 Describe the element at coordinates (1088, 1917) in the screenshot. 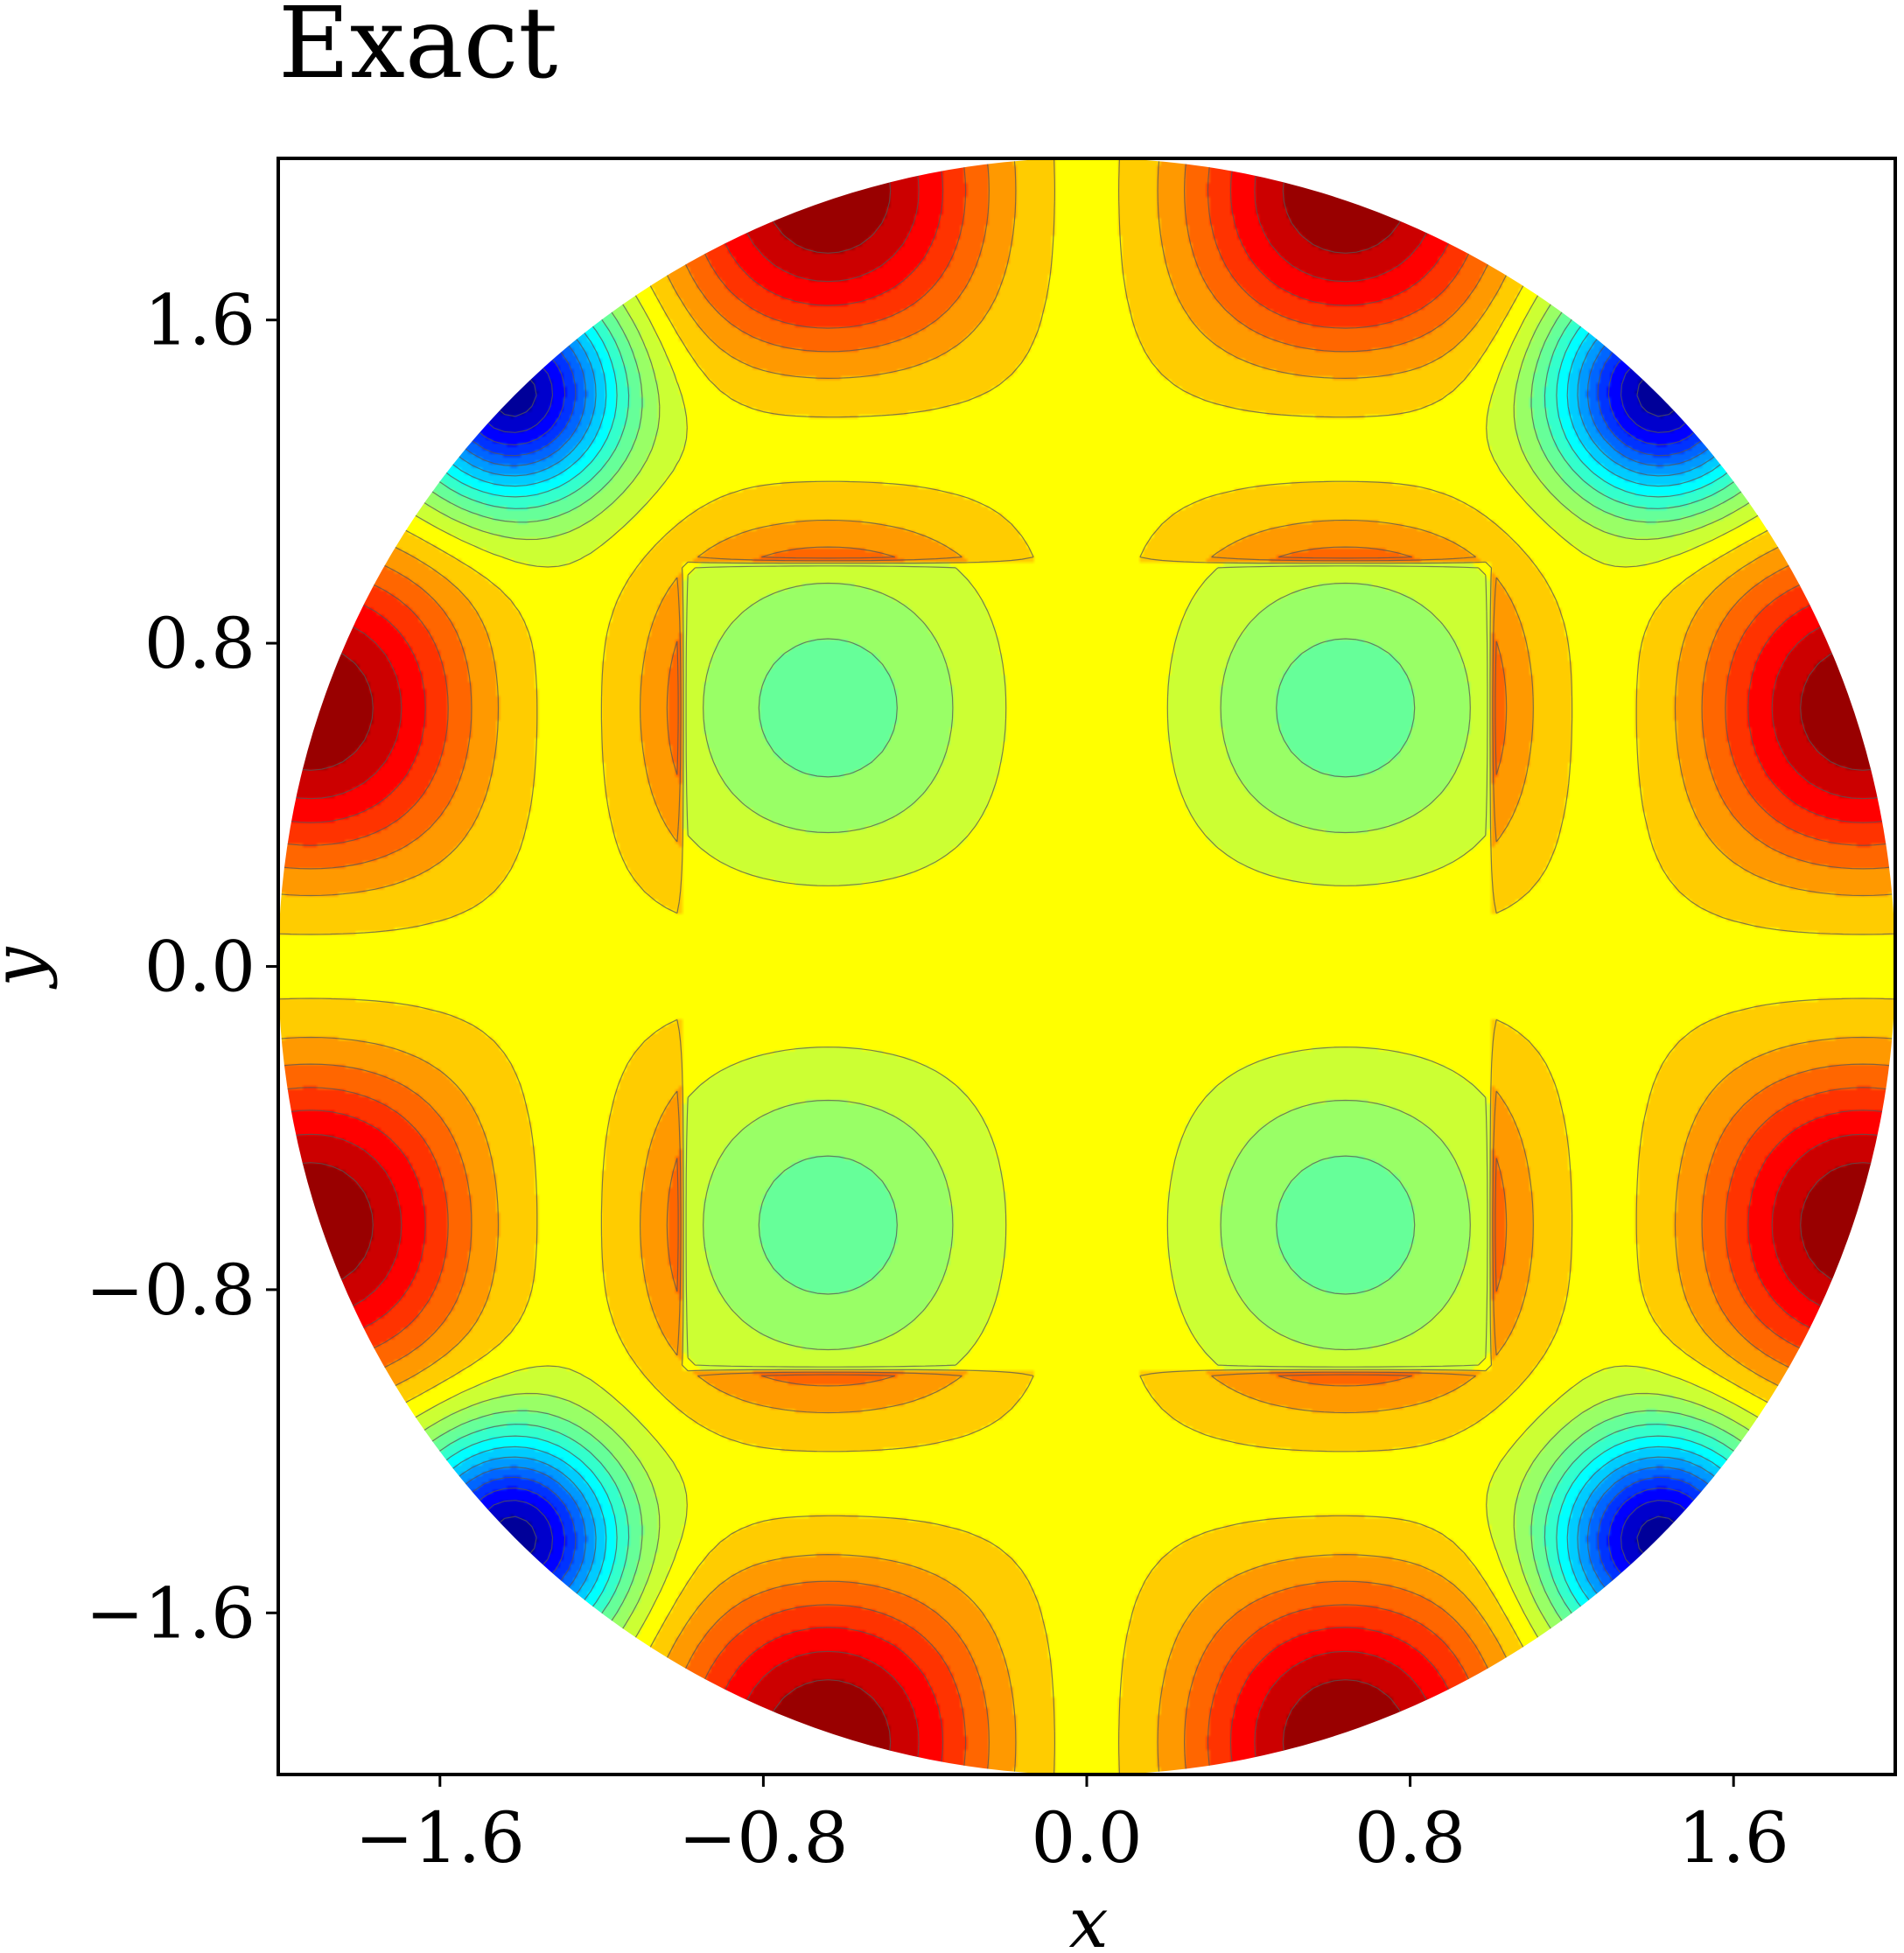

I see `x-axis-label: x` at that location.